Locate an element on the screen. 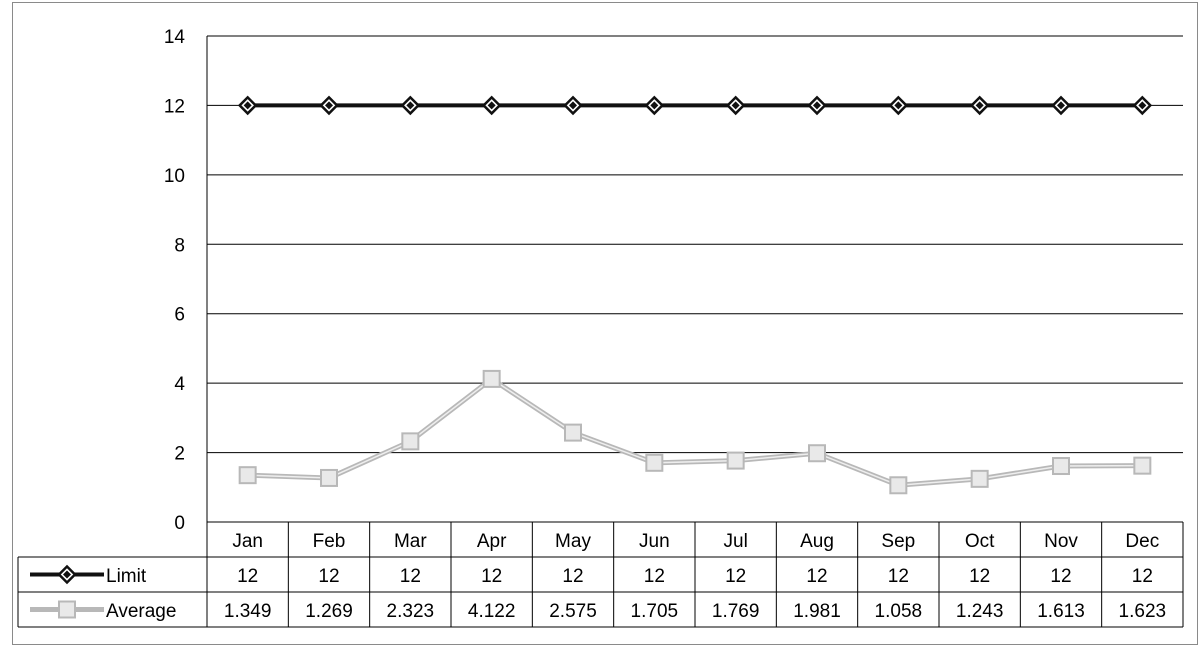 This screenshot has width=1200, height=650. y-tick-label: 6 is located at coordinates (179, 315).